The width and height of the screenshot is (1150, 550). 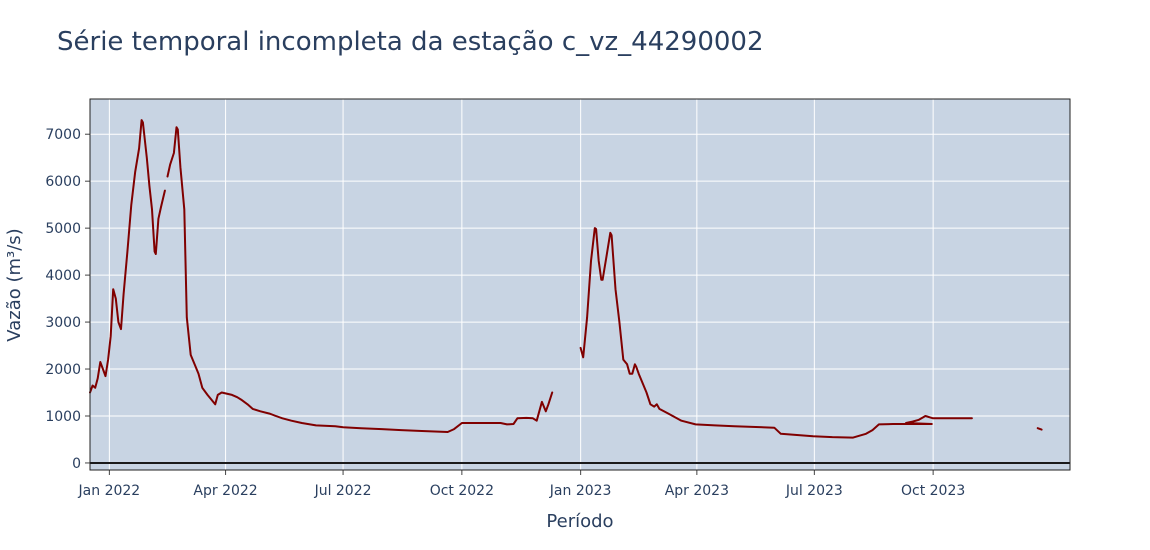 I want to click on x-tick-label: Oct 2022, so click(x=462, y=491).